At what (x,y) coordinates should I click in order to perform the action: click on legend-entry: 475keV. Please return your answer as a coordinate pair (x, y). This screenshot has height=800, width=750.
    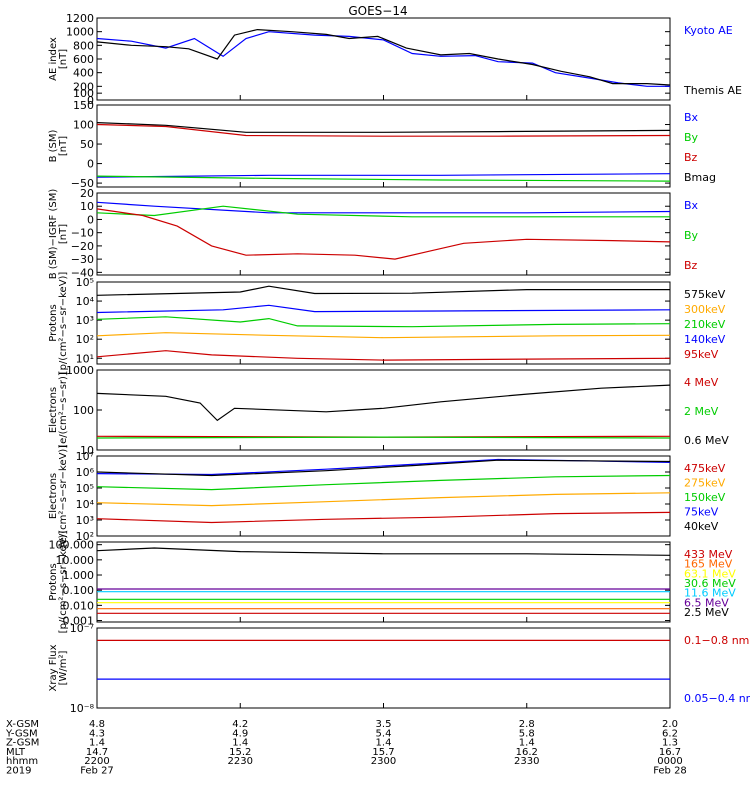
    Looking at the image, I should click on (705, 468).